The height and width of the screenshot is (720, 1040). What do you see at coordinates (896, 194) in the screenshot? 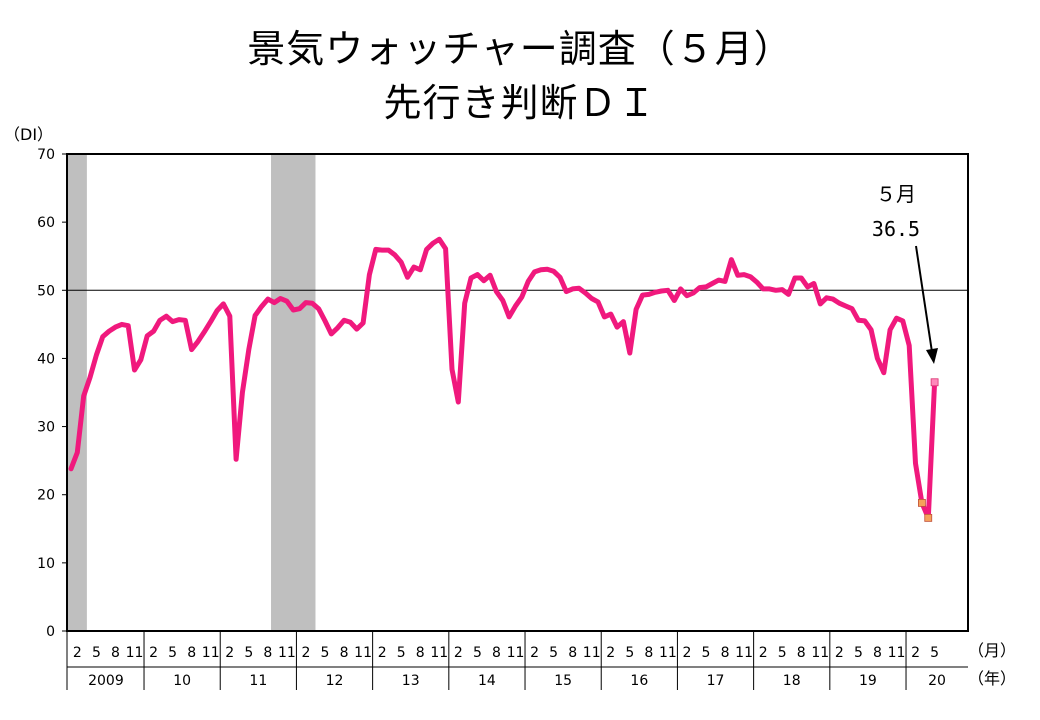
I see `annotation-month-label: ５月` at bounding box center [896, 194].